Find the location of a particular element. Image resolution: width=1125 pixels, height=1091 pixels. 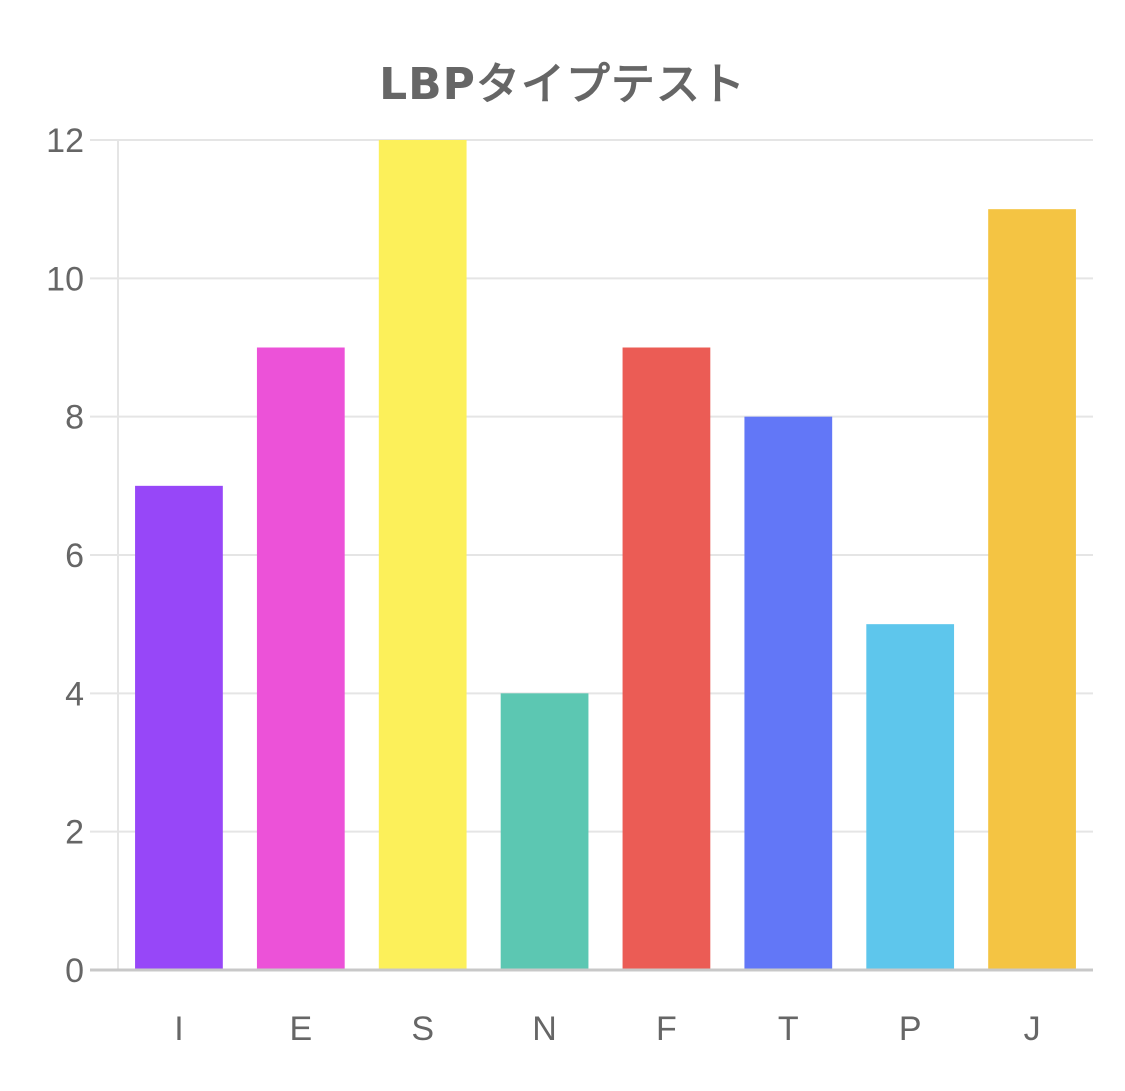

x-tick-label: T is located at coordinates (788, 1029).